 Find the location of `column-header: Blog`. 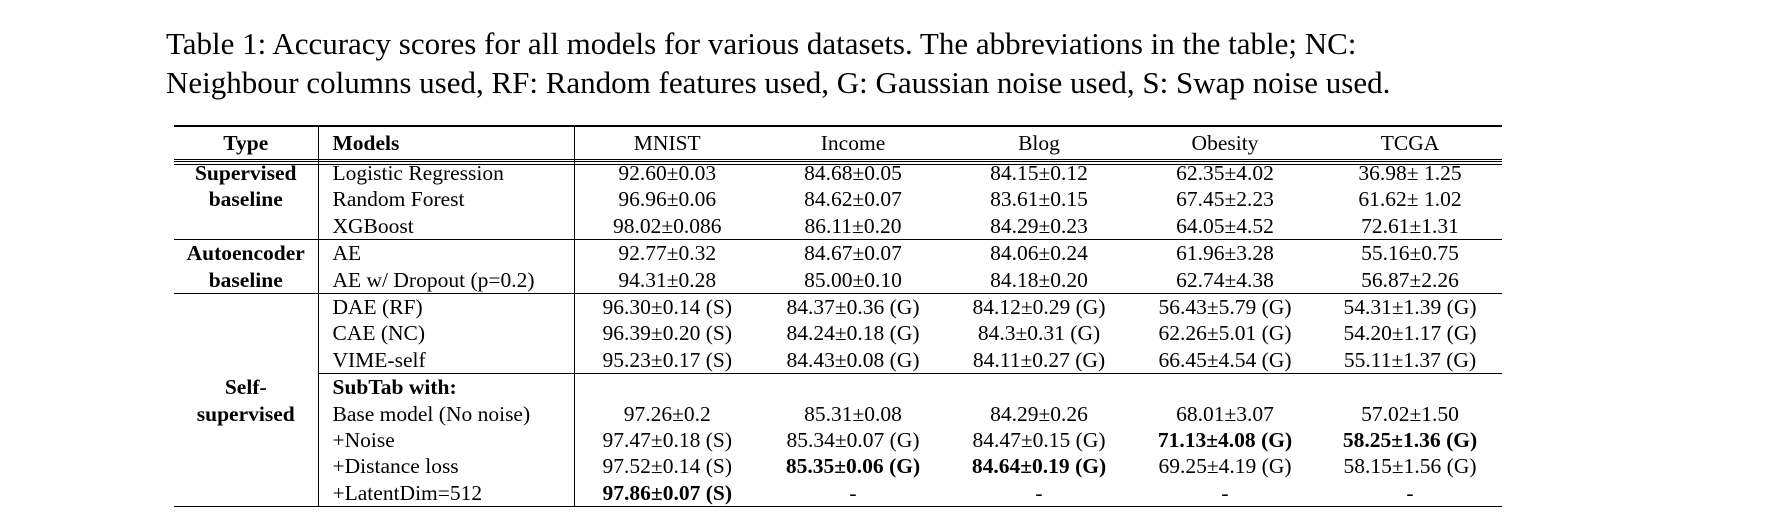

column-header: Blog is located at coordinates (1039, 143).